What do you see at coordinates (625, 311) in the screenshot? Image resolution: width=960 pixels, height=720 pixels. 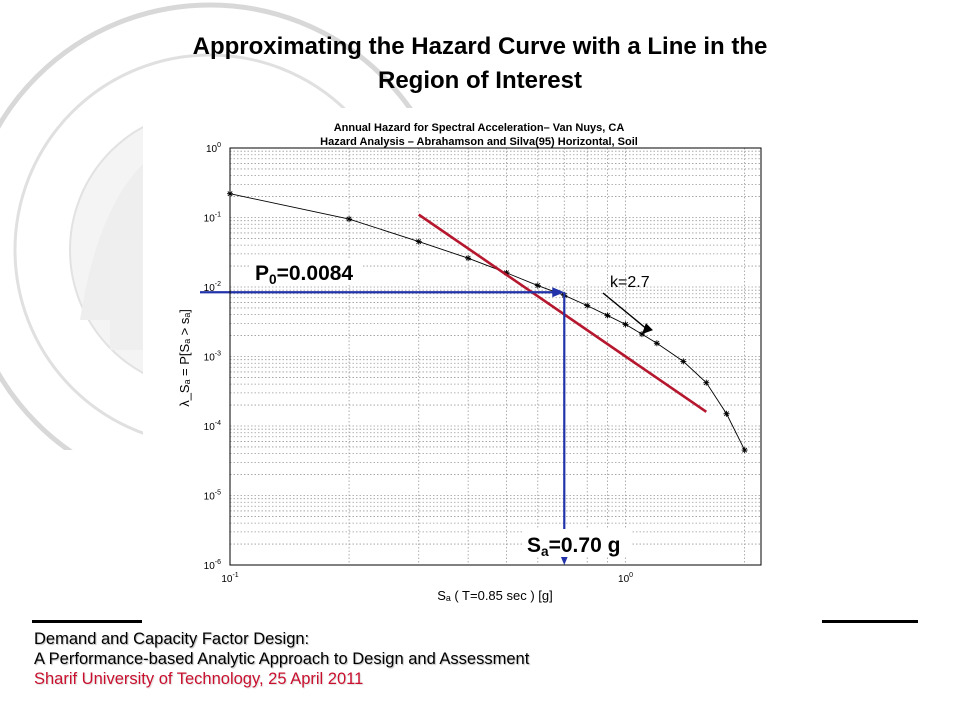 I see `k-pointer-line` at bounding box center [625, 311].